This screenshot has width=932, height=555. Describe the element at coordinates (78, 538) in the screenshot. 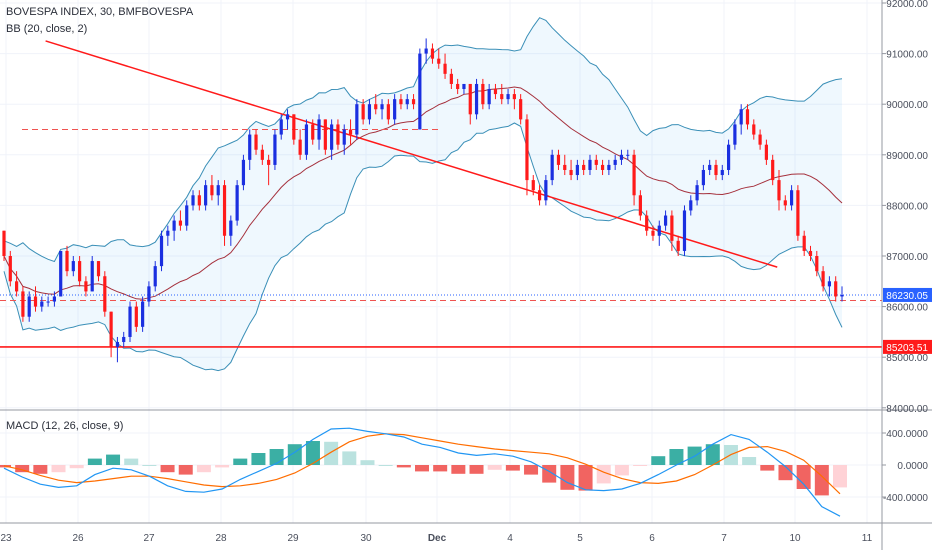

I see `x-tick-label: 26` at that location.